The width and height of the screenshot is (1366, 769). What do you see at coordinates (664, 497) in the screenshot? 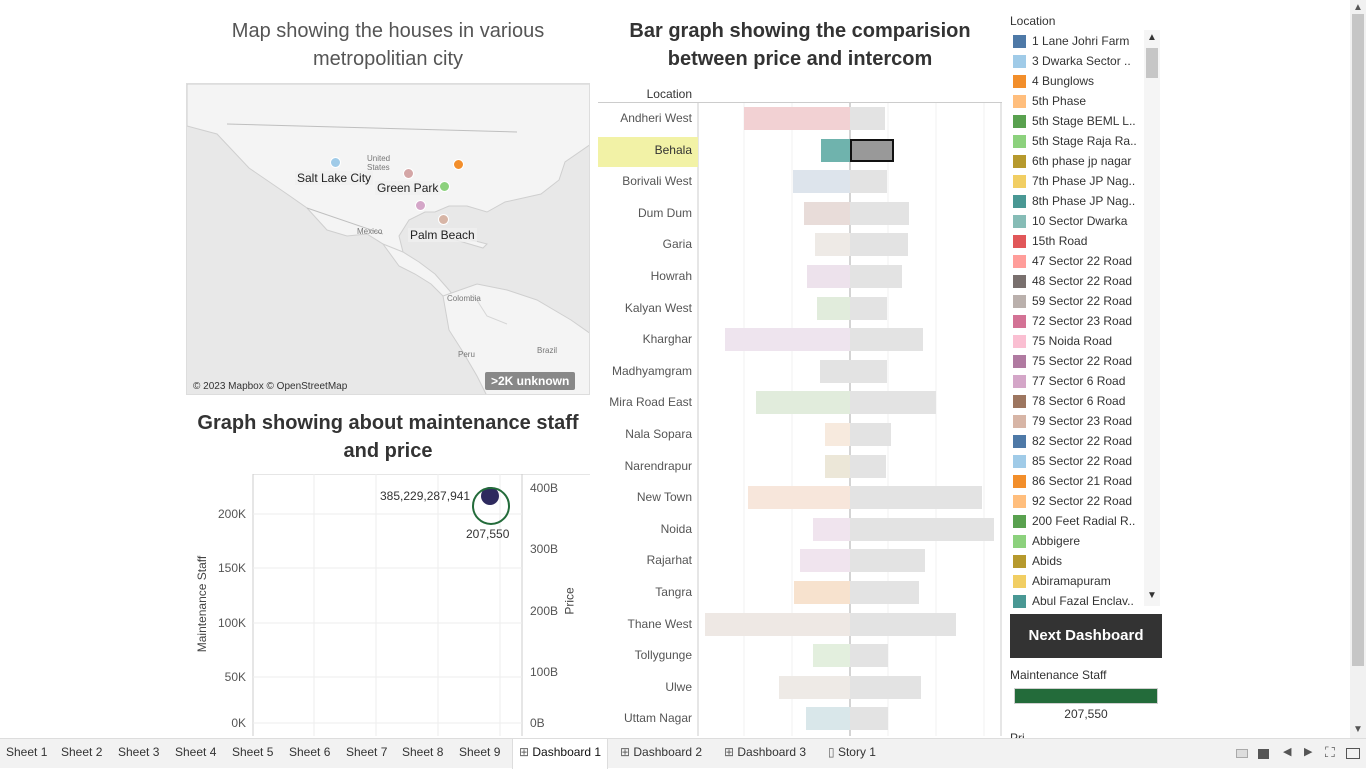
I see `location-label: New Town` at bounding box center [664, 497].